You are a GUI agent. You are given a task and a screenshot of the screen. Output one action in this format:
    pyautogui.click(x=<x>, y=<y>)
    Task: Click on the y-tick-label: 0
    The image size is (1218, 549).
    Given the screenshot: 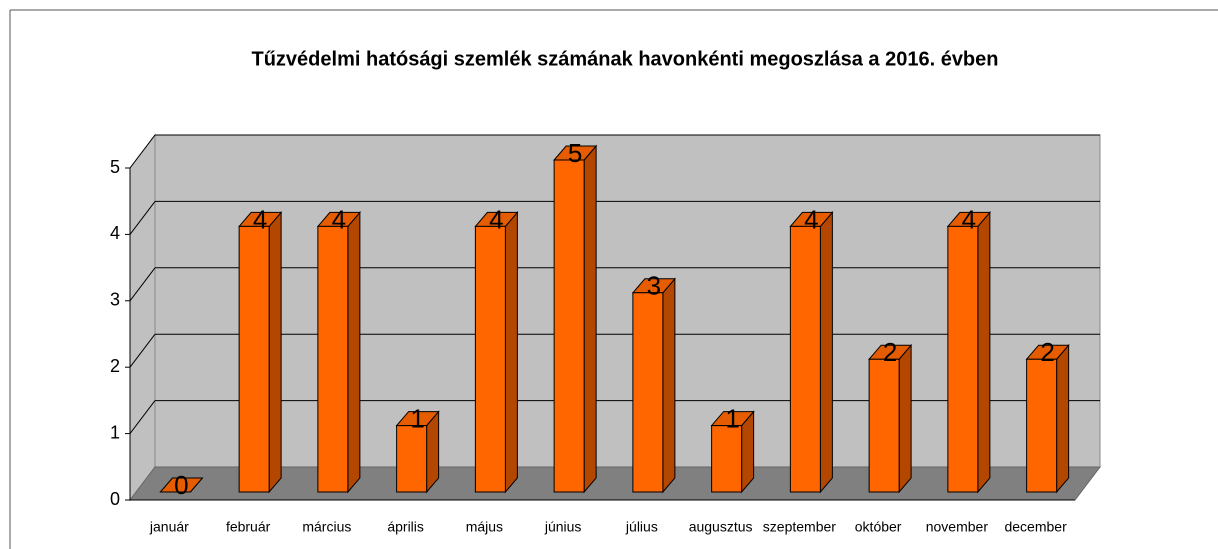 What is the action you would take?
    pyautogui.click(x=115, y=499)
    